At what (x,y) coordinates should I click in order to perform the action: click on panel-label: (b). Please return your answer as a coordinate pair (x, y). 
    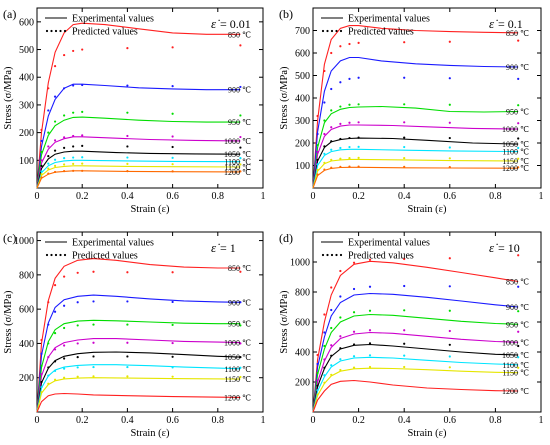
    Looking at the image, I should click on (286, 14).